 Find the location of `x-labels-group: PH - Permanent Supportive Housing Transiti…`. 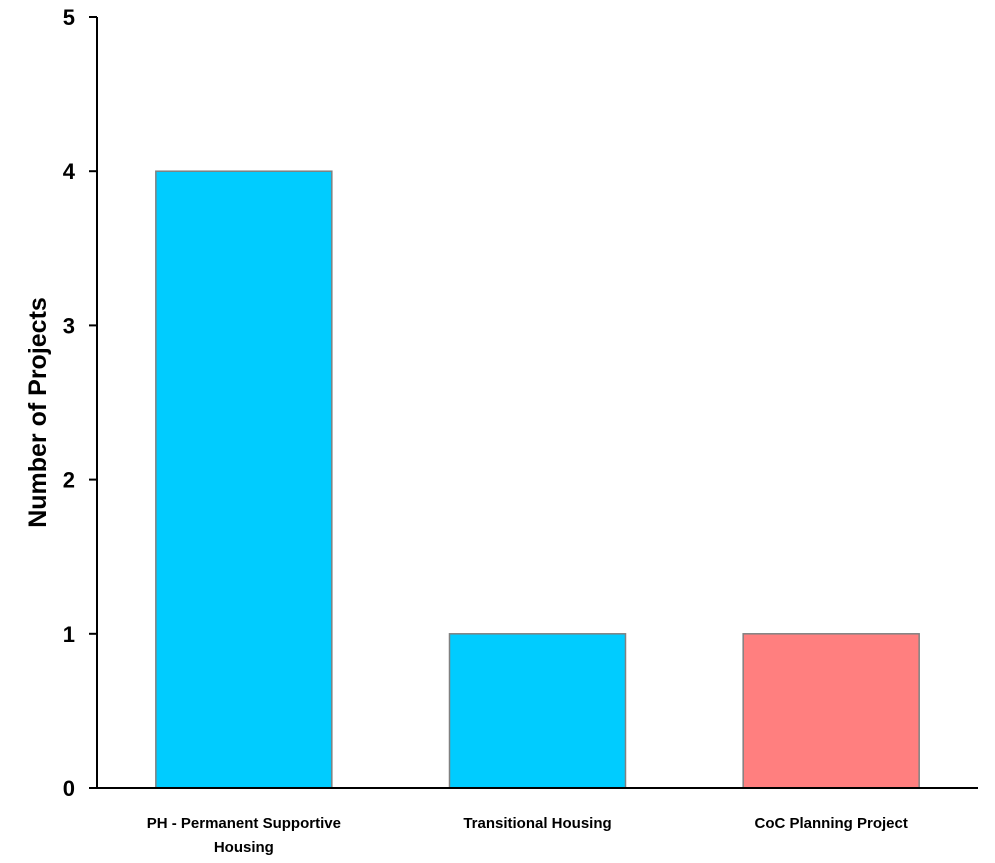

x-labels-group: PH - Permanent Supportive Housing Transiti… is located at coordinates (527, 835).